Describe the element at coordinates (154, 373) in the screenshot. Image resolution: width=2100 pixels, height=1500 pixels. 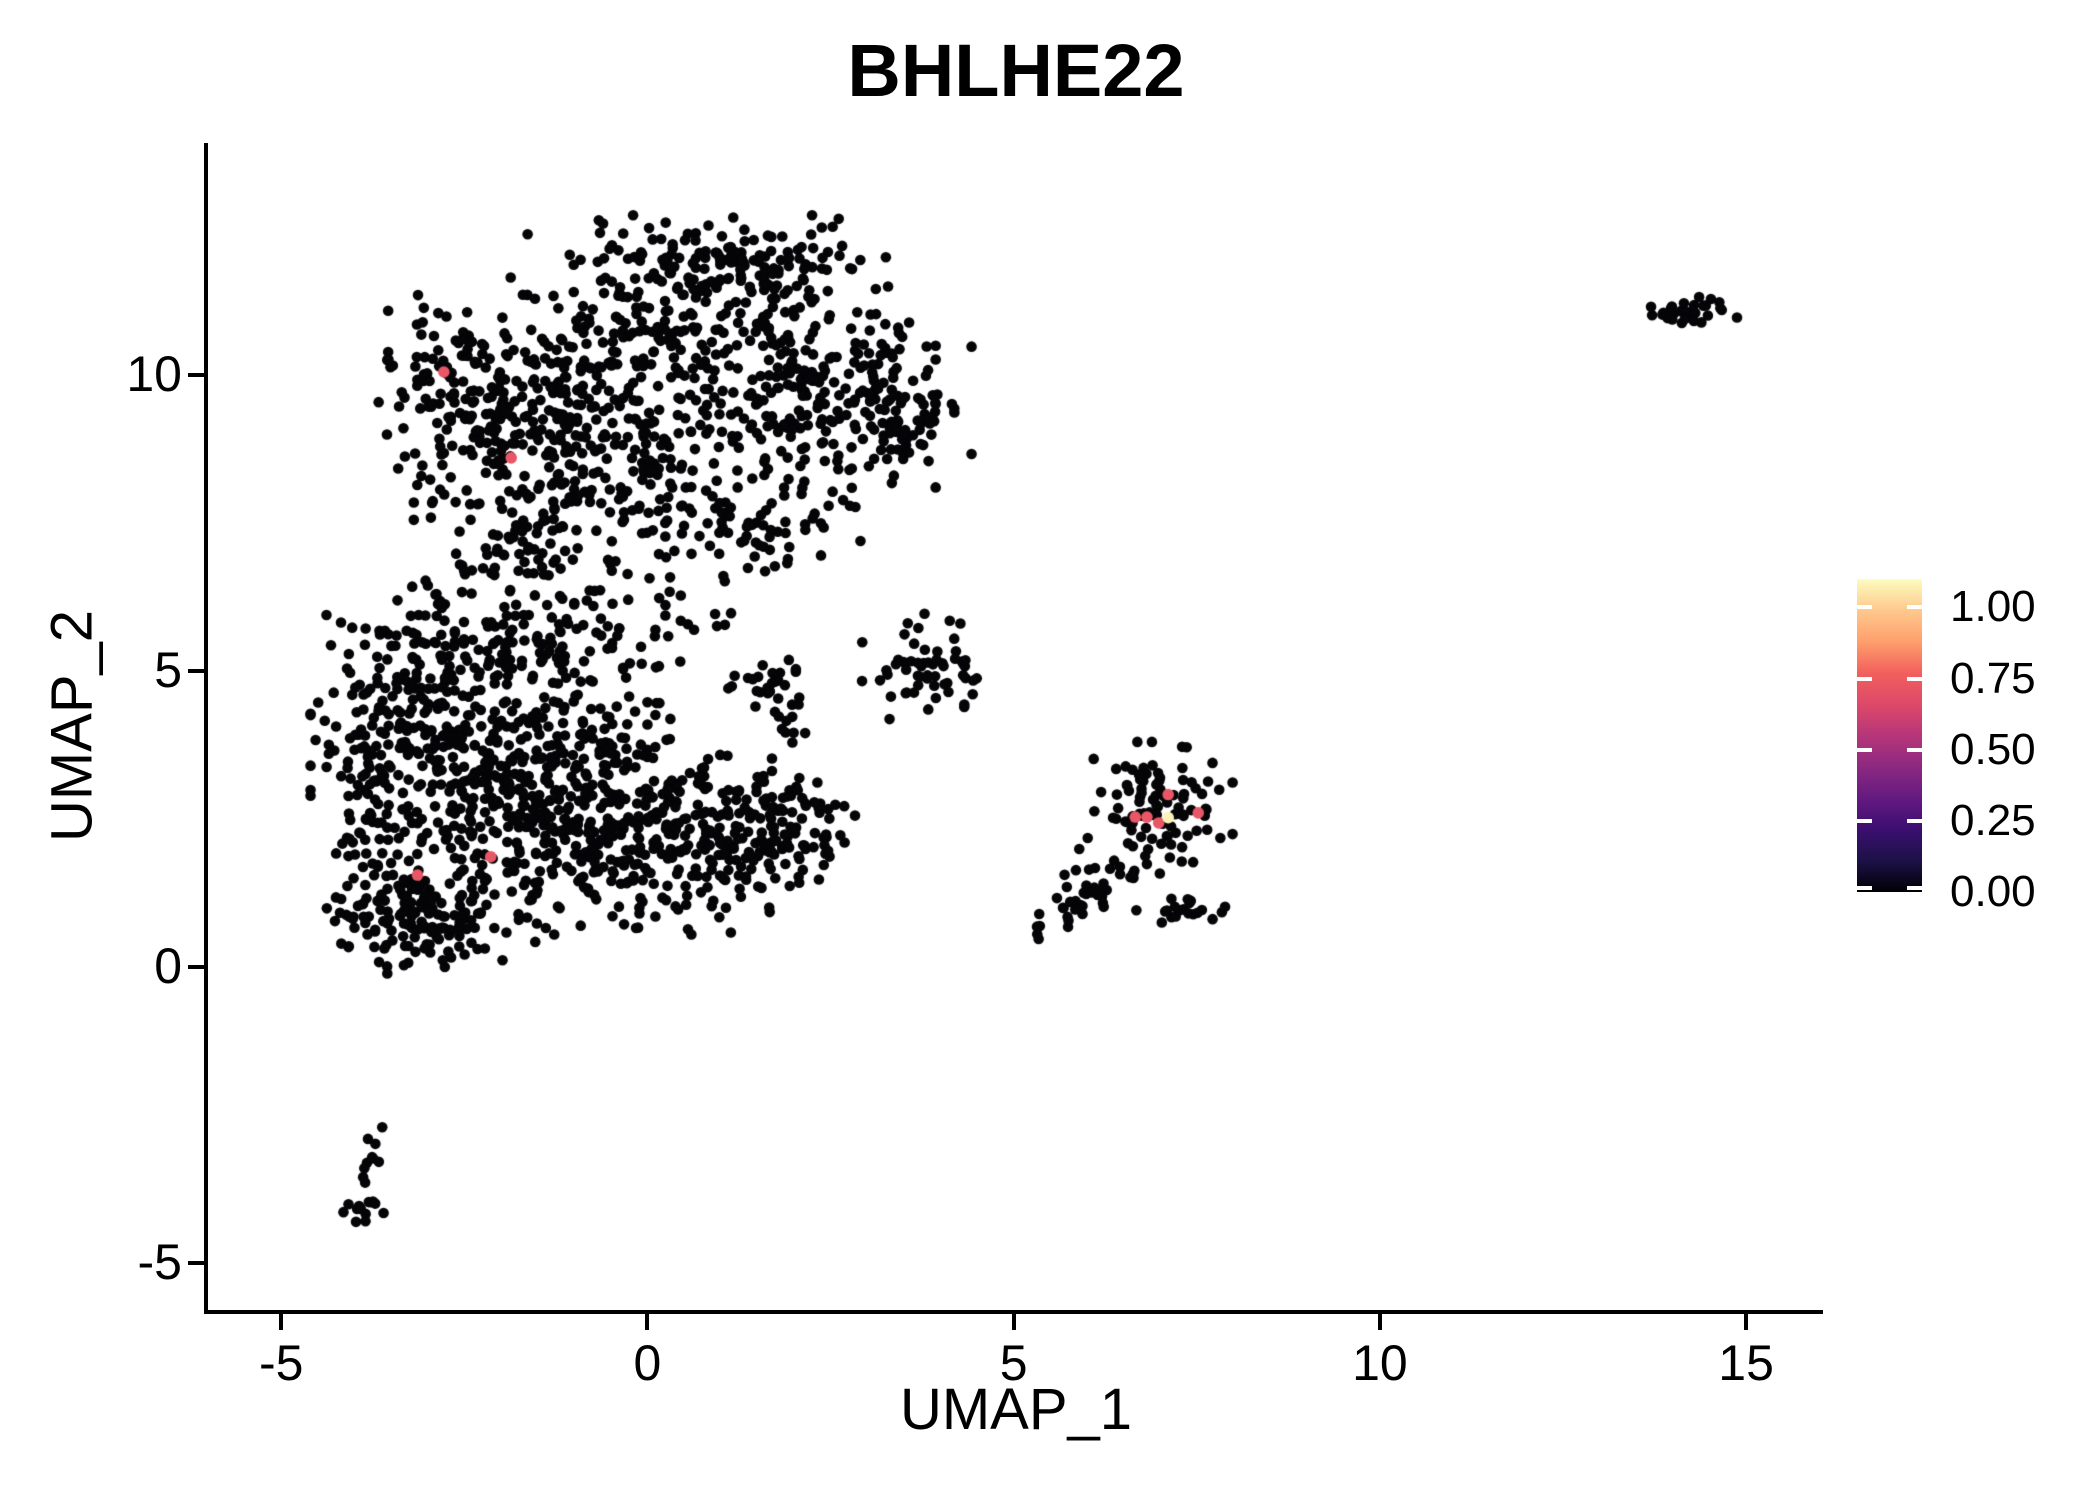
I see `y-tick-label: 10` at that location.